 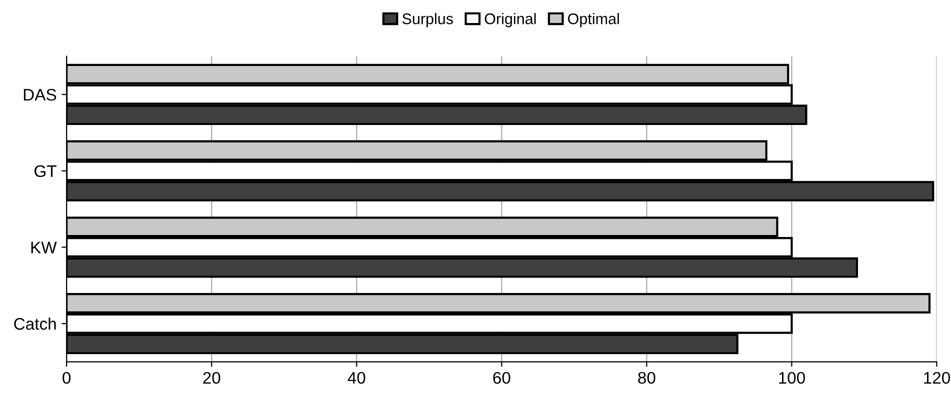 I want to click on x-tick-label: 120, so click(x=937, y=378).